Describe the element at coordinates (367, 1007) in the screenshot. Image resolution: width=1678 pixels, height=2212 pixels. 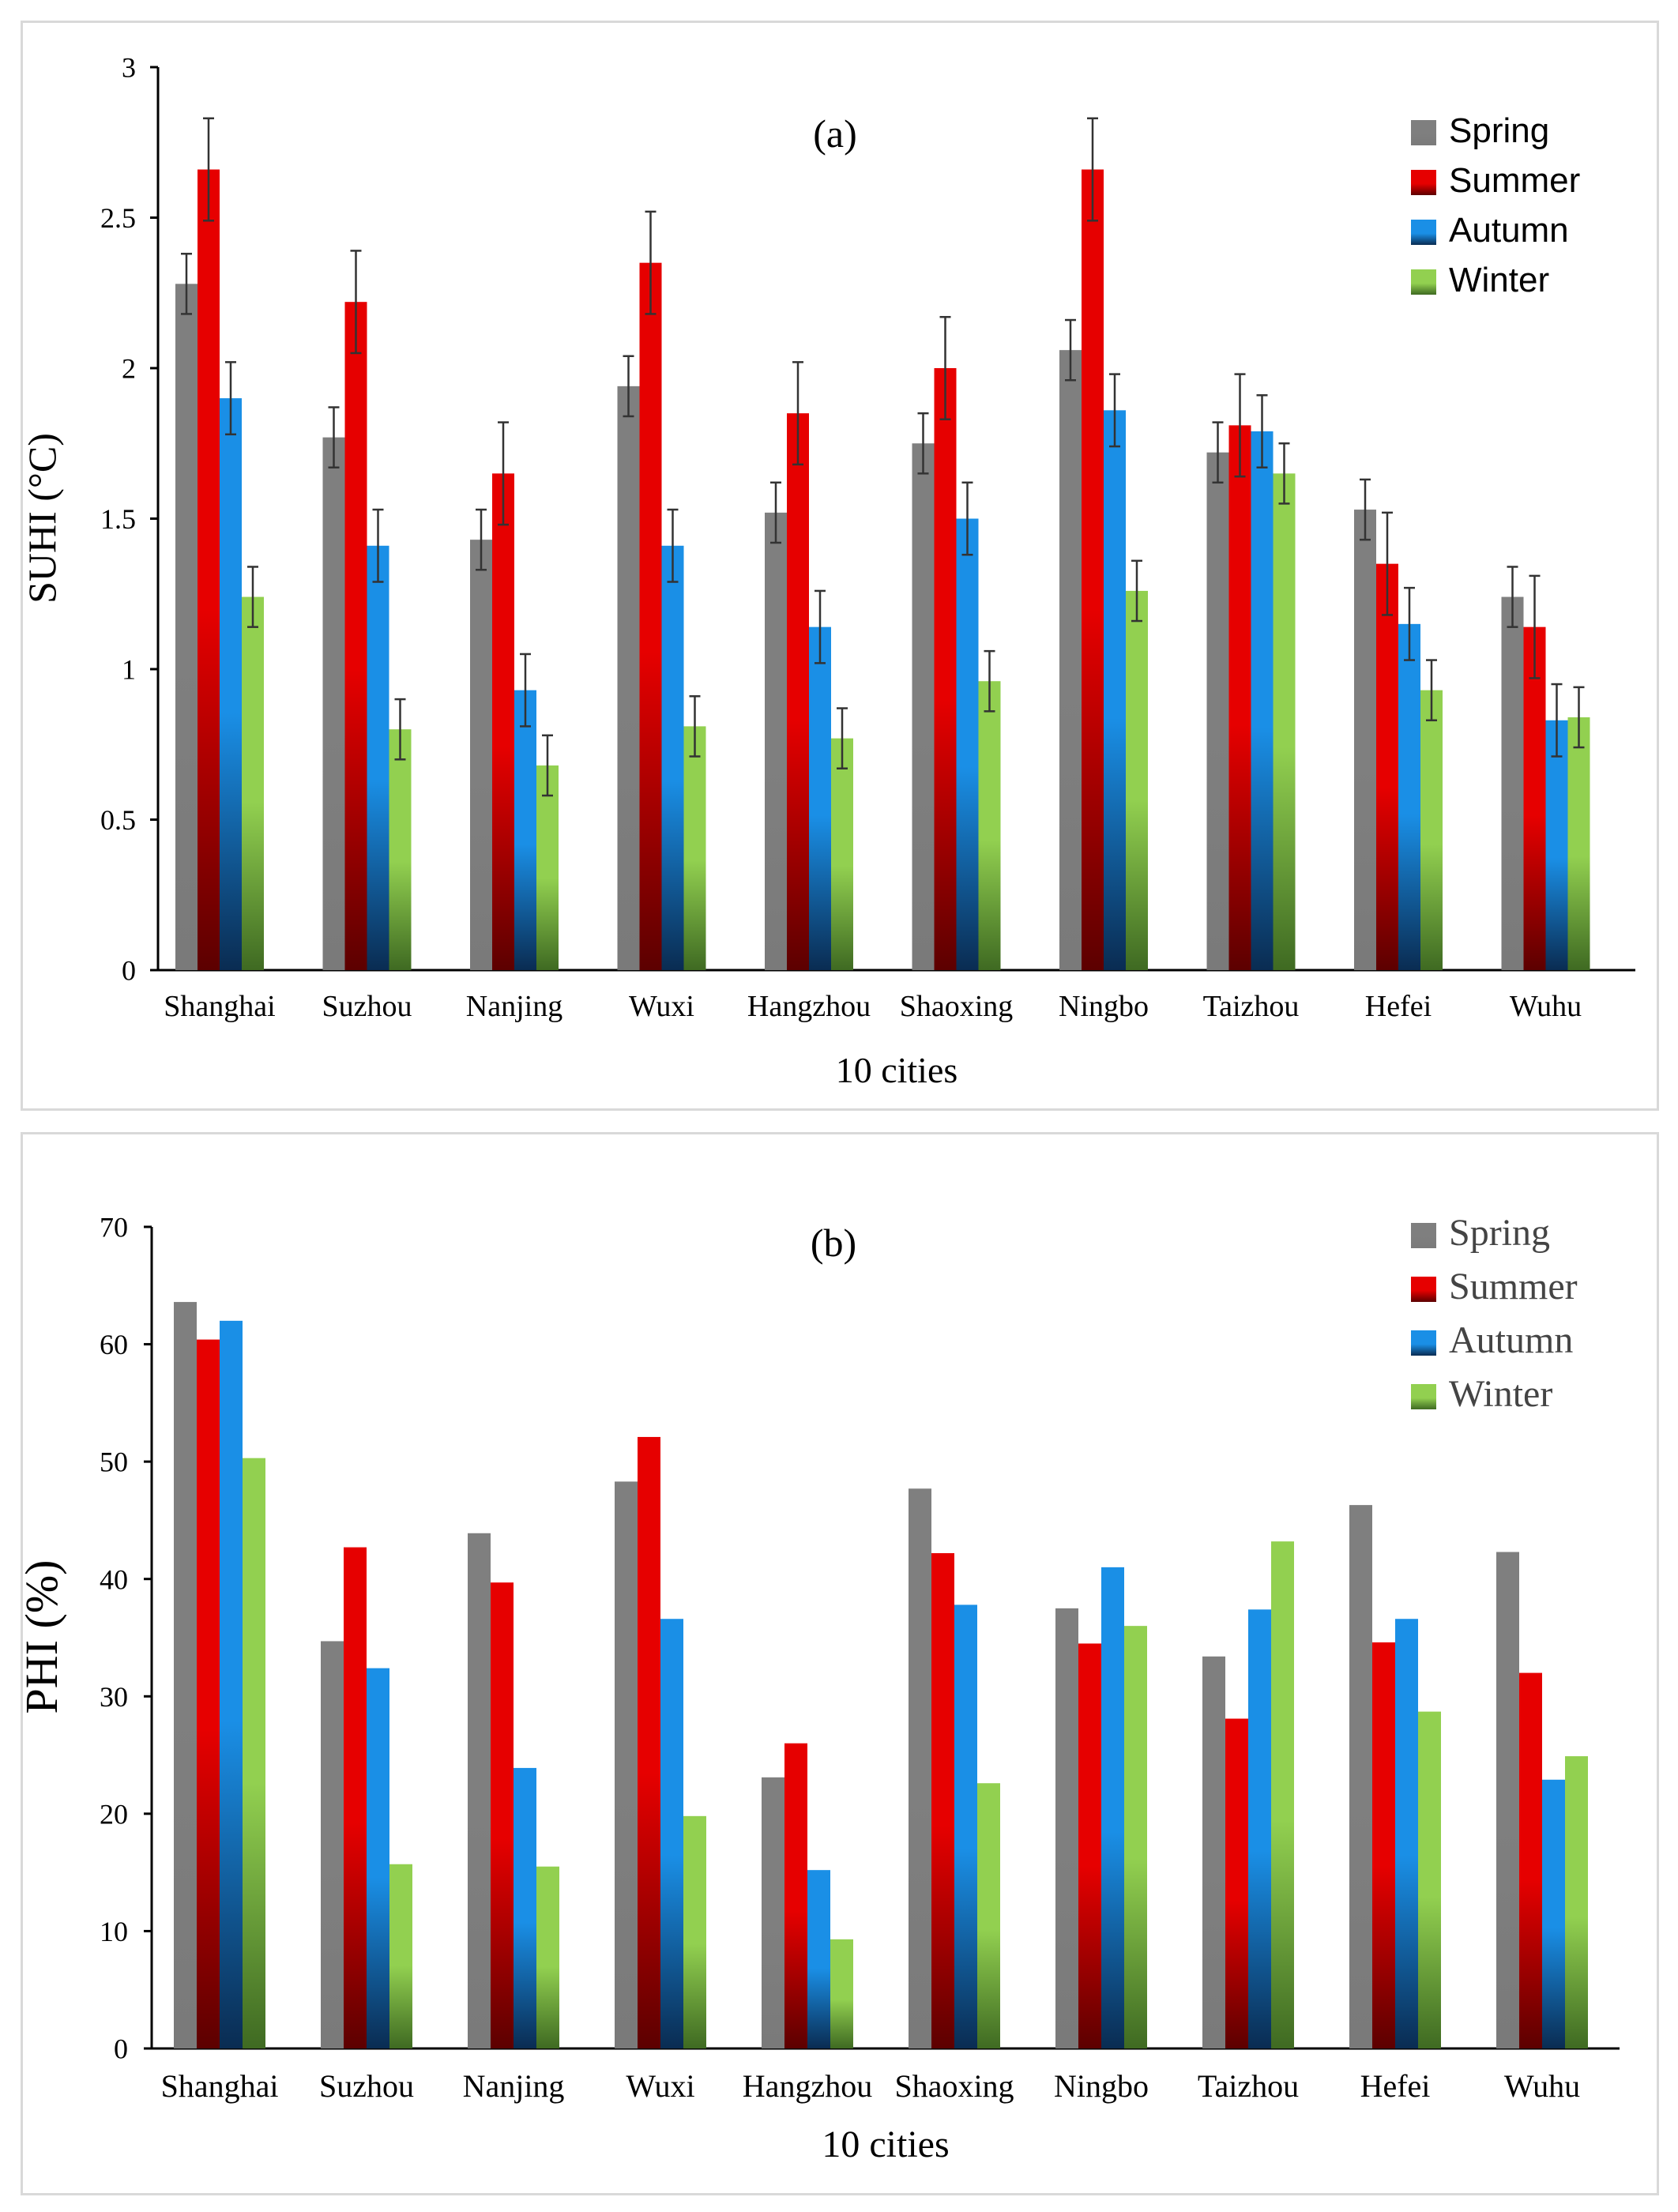
I see `x-category-label: Suzhou` at that location.